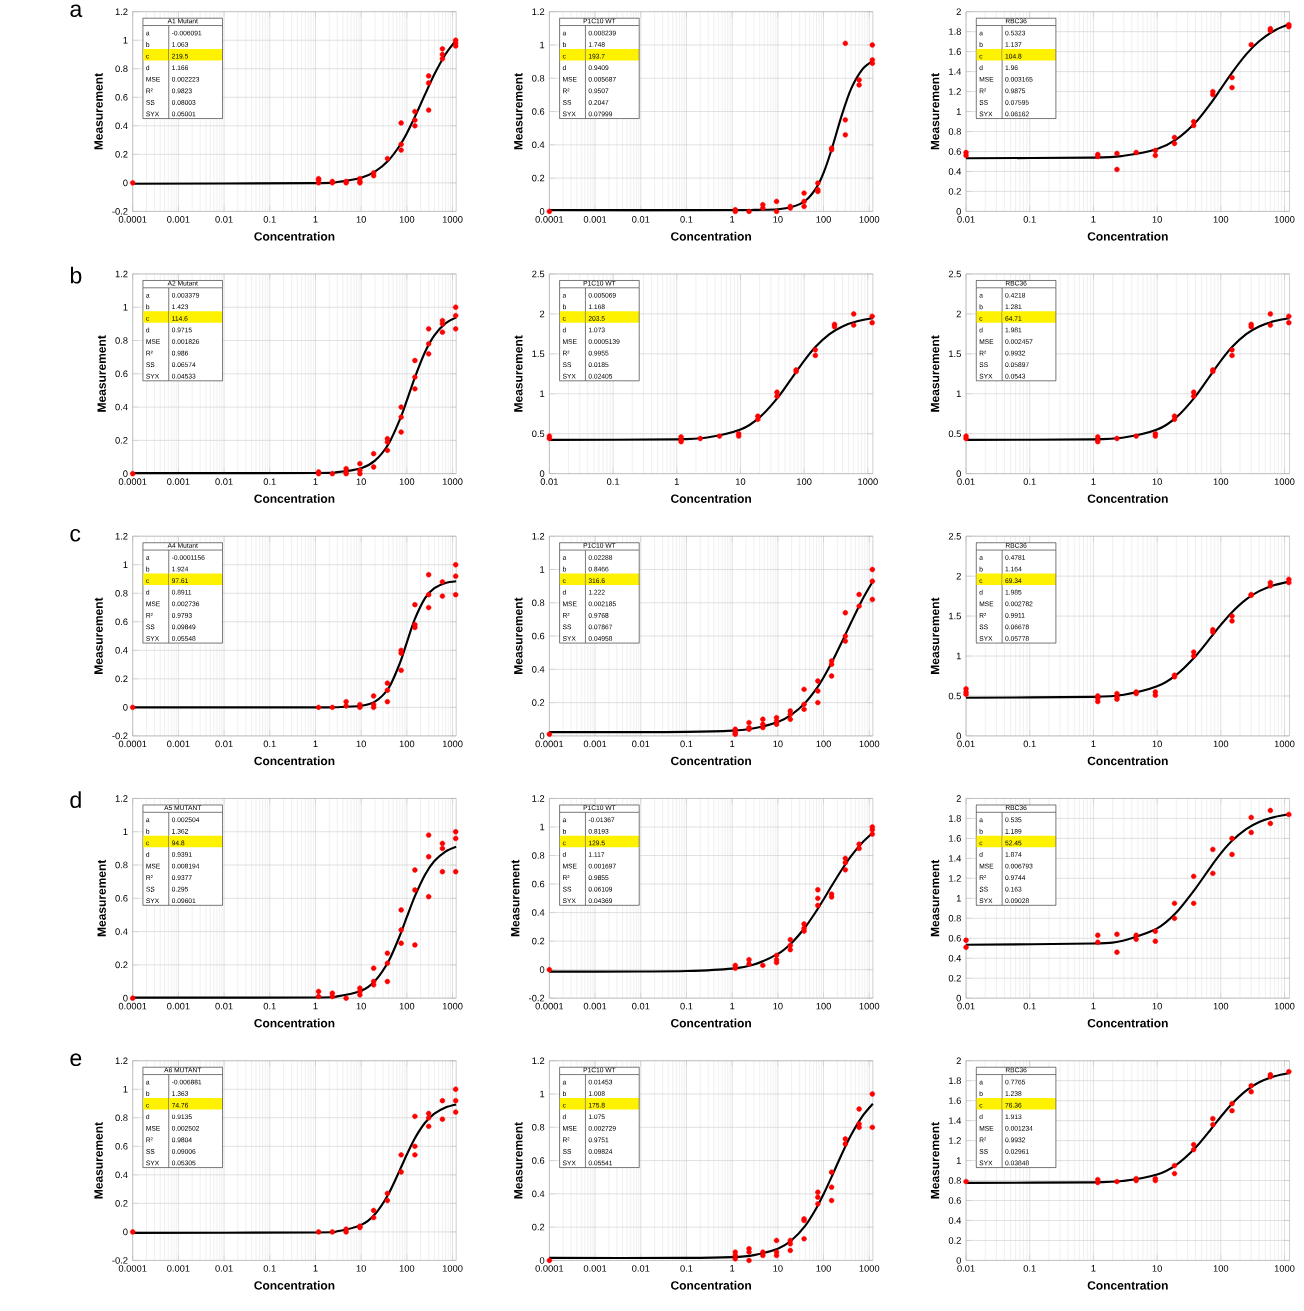 This screenshot has width=1304, height=1311. I want to click on y-tick-label: 1.4, so click(955, 1120).